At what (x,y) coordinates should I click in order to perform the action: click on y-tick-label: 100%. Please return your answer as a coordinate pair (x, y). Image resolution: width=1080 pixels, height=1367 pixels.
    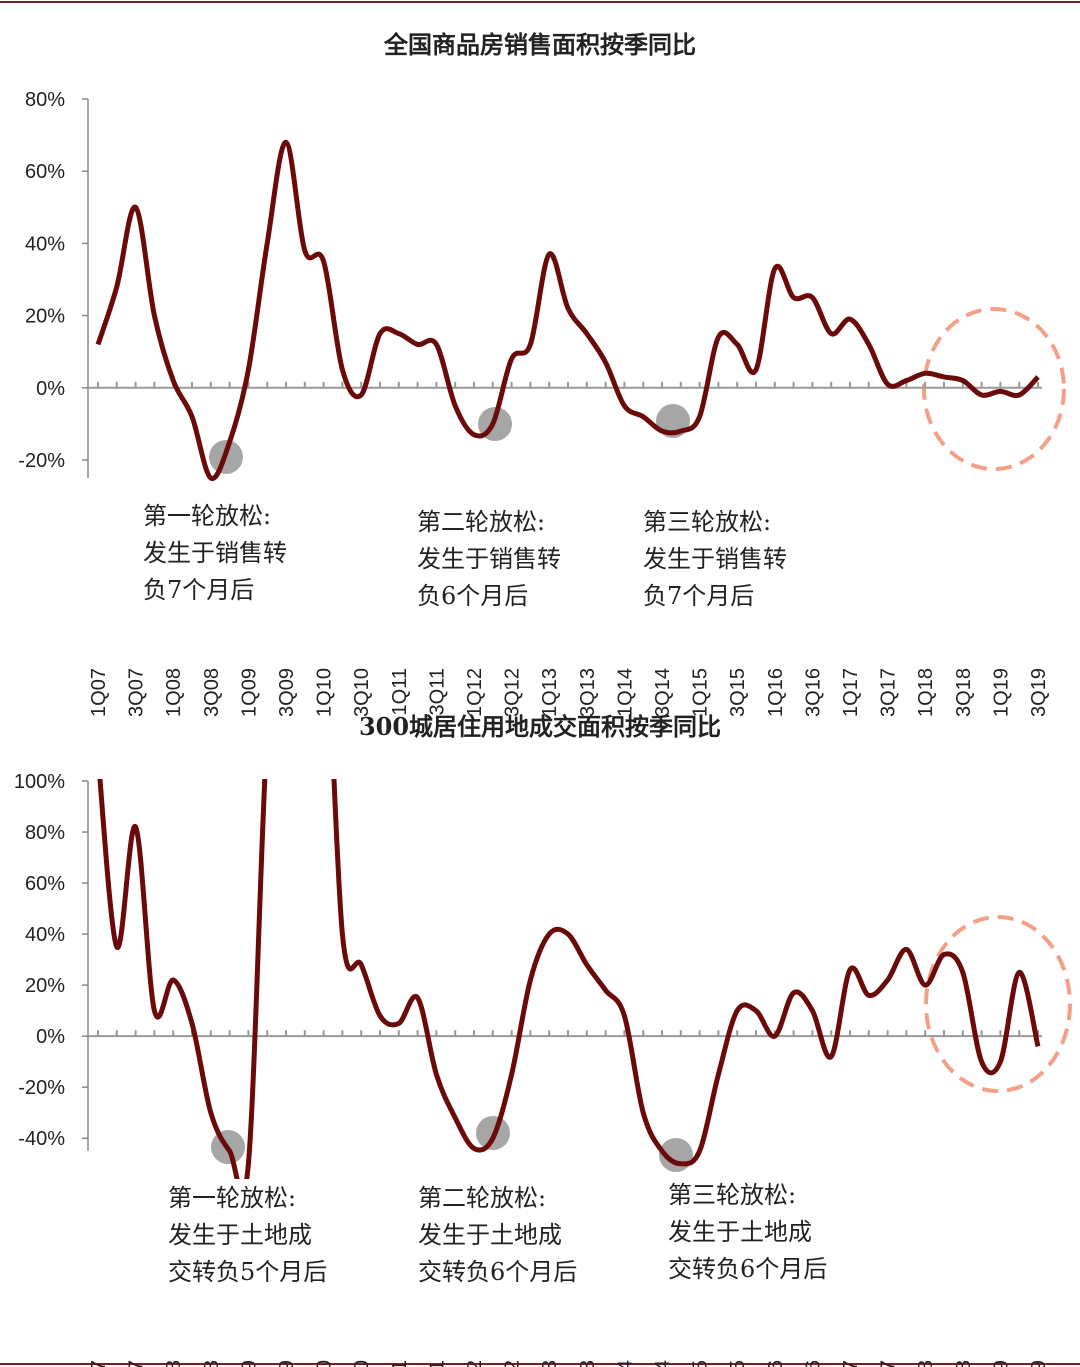
    Looking at the image, I should click on (39, 782).